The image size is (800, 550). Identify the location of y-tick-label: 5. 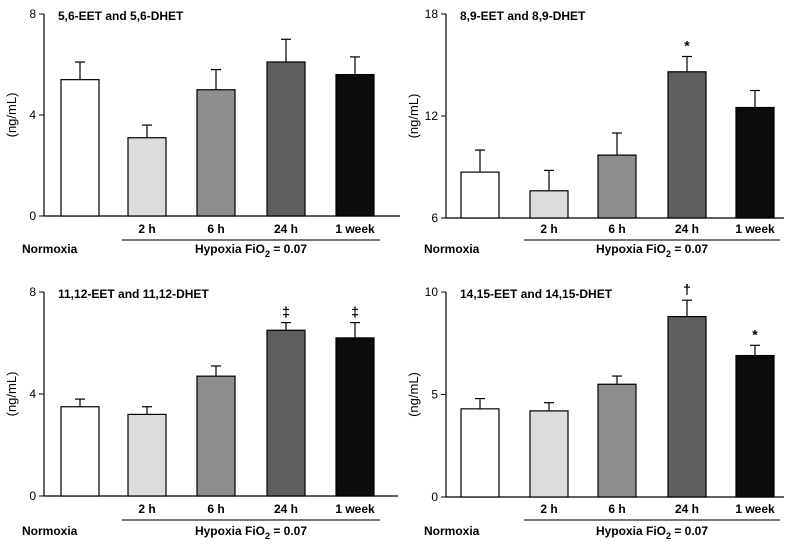
(434, 395).